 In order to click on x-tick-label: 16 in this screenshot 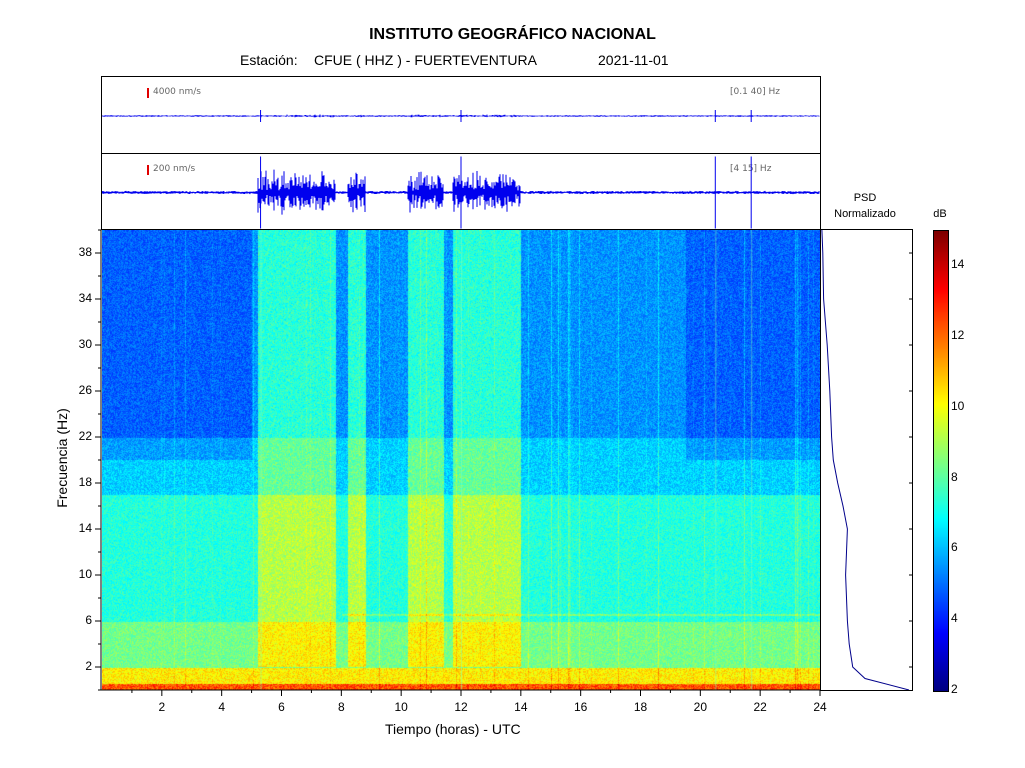, I will do `click(580, 707)`.